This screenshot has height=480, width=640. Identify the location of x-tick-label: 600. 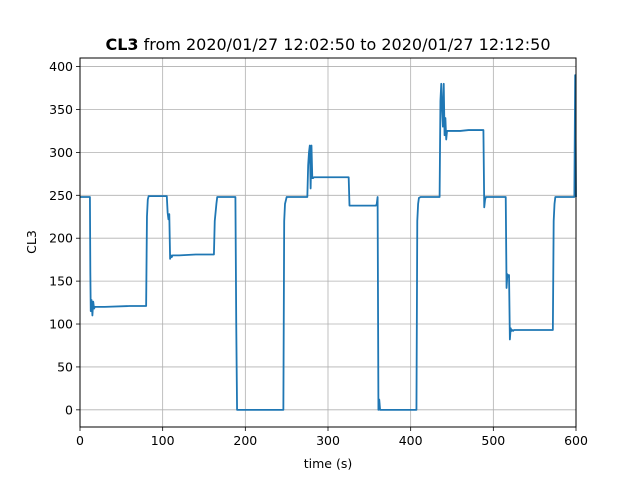
(576, 440).